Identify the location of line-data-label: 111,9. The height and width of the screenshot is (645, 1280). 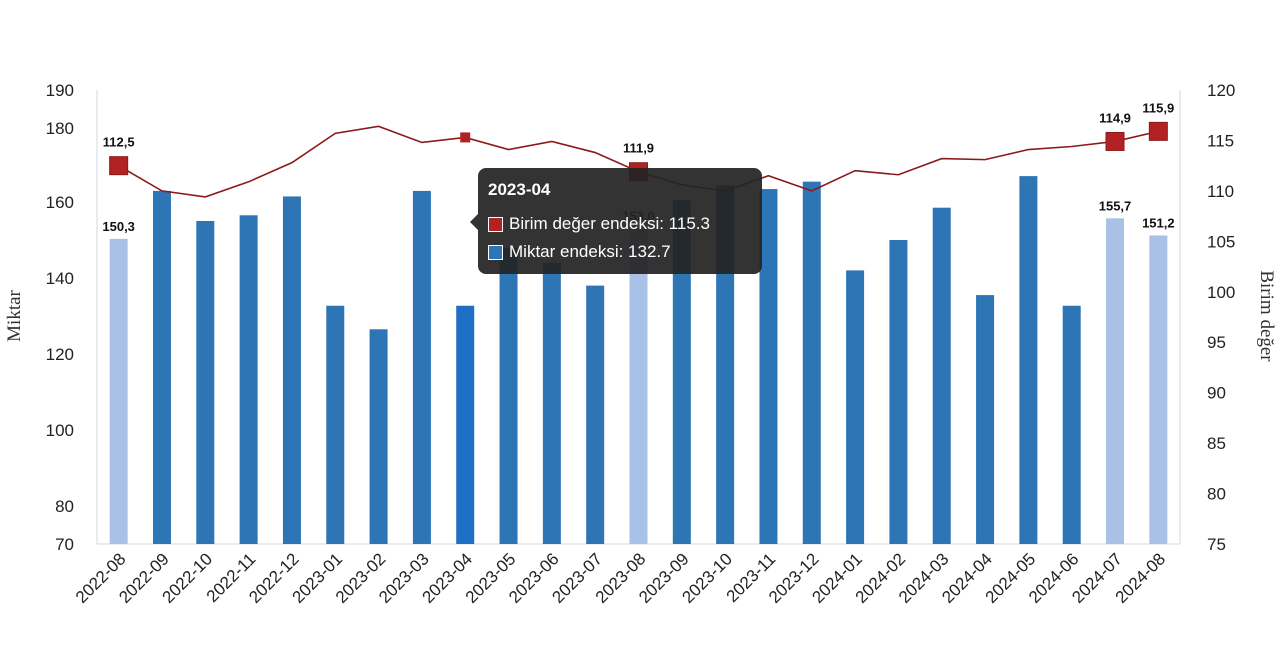
(638, 148).